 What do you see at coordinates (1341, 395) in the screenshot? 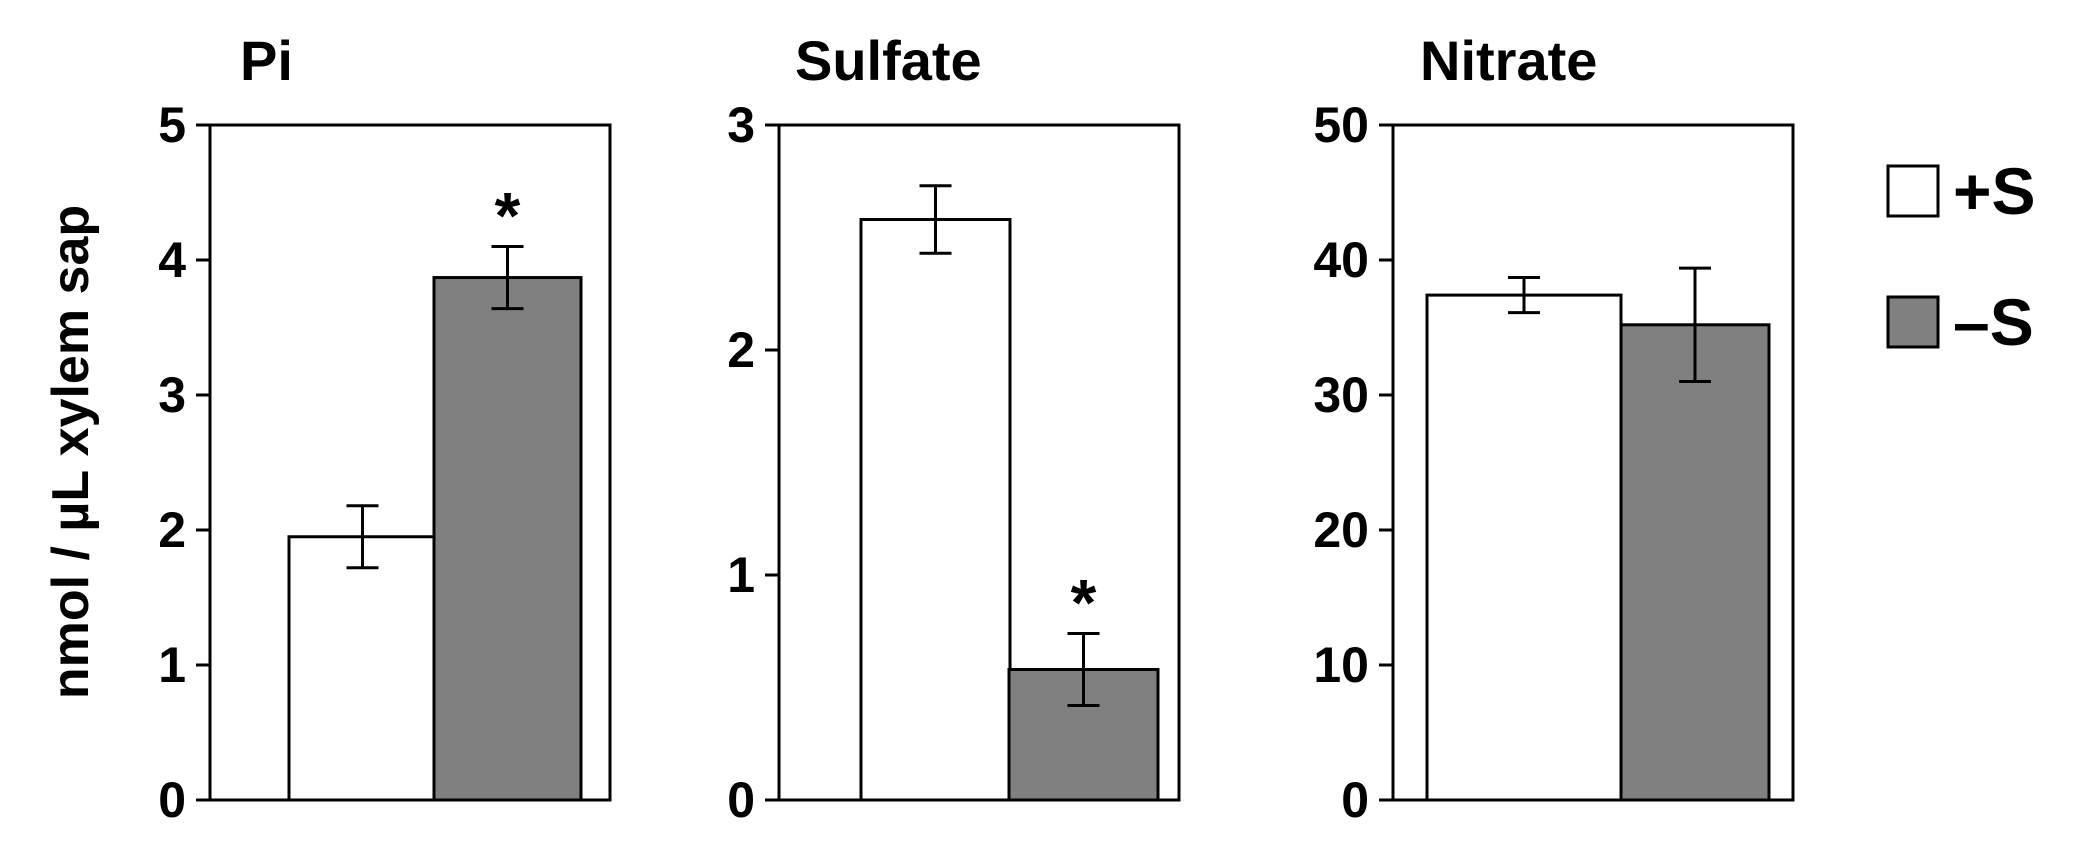
I see `y-tick-label: 30` at bounding box center [1341, 395].